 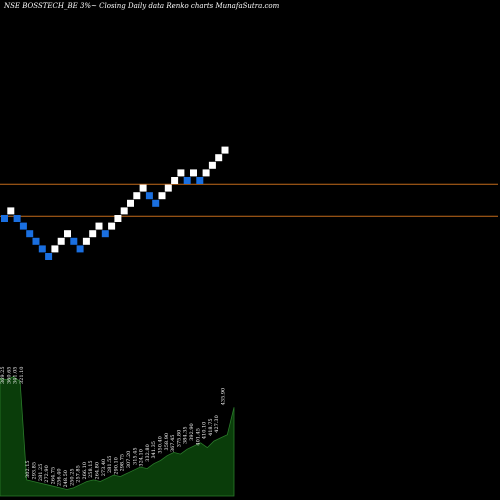 What do you see at coordinates (154, 450) in the screenshot?
I see `volume-price-label: 341.35` at bounding box center [154, 450].